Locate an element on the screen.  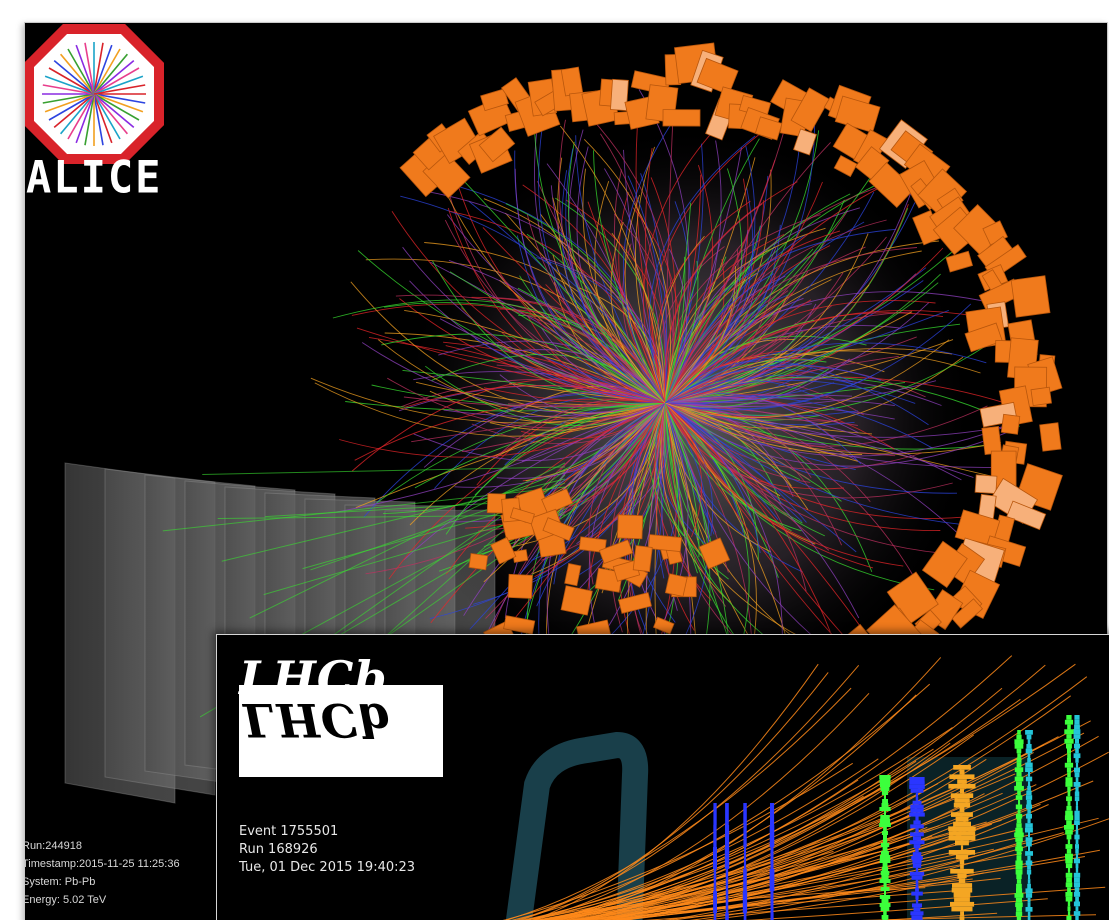
alice-logo-burst-icon is located at coordinates (94, 94).